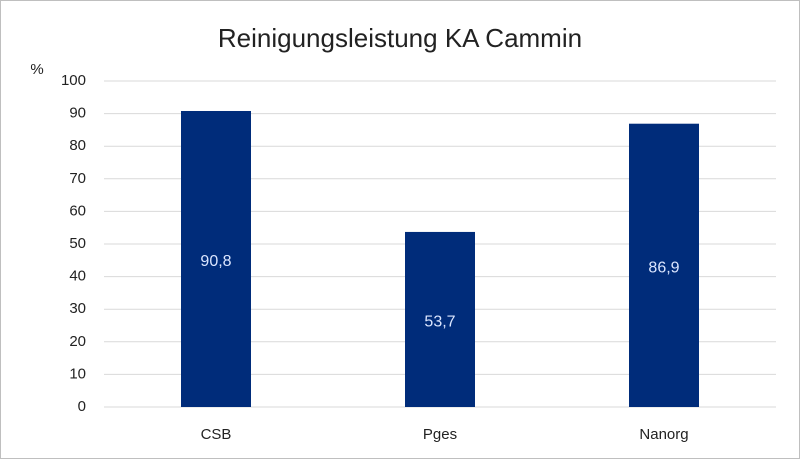 The width and height of the screenshot is (800, 459). I want to click on value-label: 90,8, so click(215, 261).